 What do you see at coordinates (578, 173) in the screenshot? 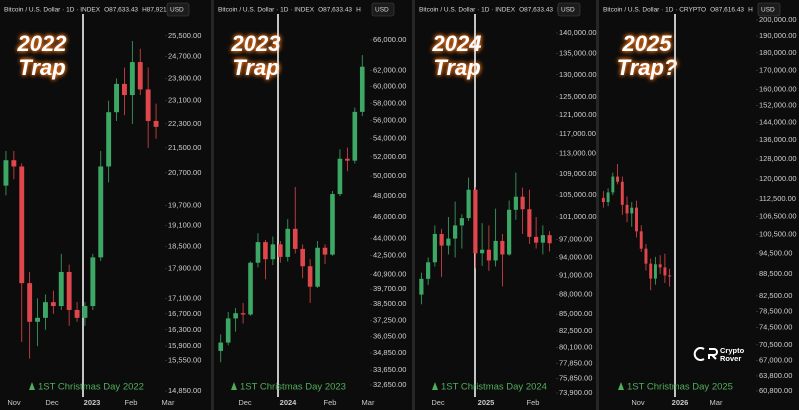
I see `y-tick-label: 109,000.00` at bounding box center [578, 173].